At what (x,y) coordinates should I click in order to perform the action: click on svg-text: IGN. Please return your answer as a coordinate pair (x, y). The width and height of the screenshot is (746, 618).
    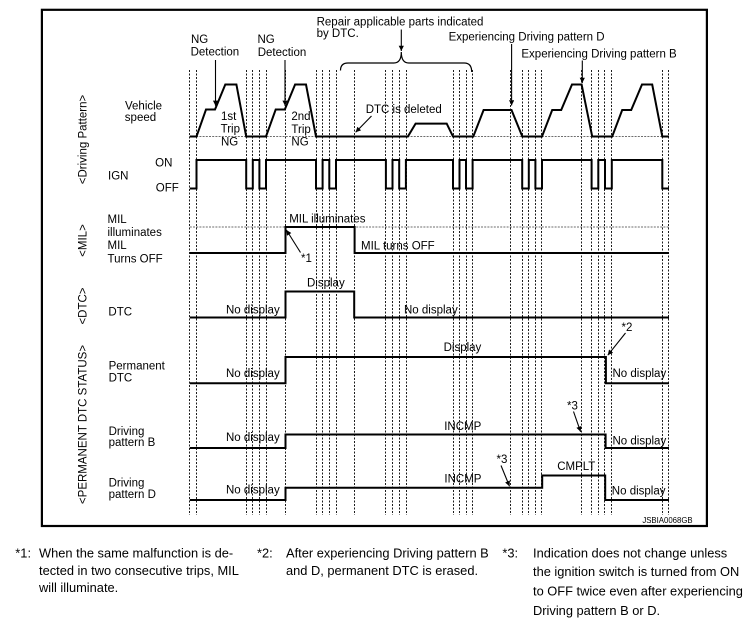
    Looking at the image, I should click on (118, 177).